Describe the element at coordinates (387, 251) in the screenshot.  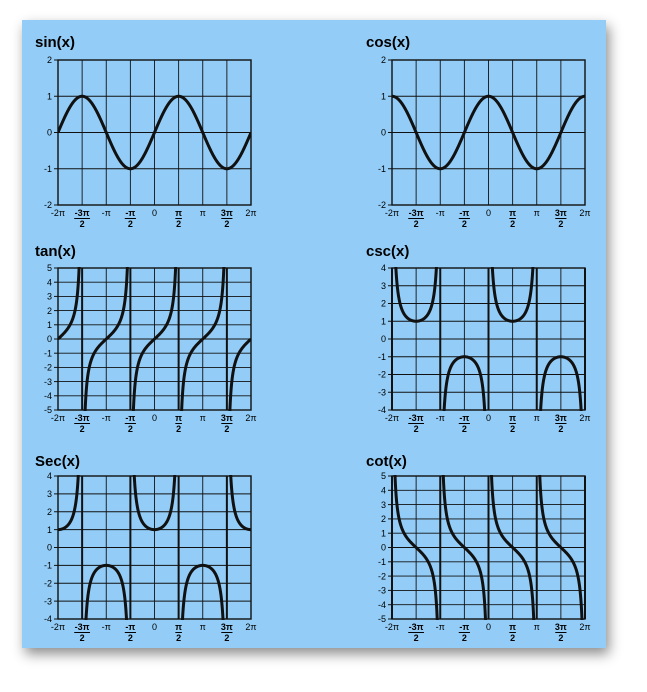
I see `chart-title: csc(x)` at that location.